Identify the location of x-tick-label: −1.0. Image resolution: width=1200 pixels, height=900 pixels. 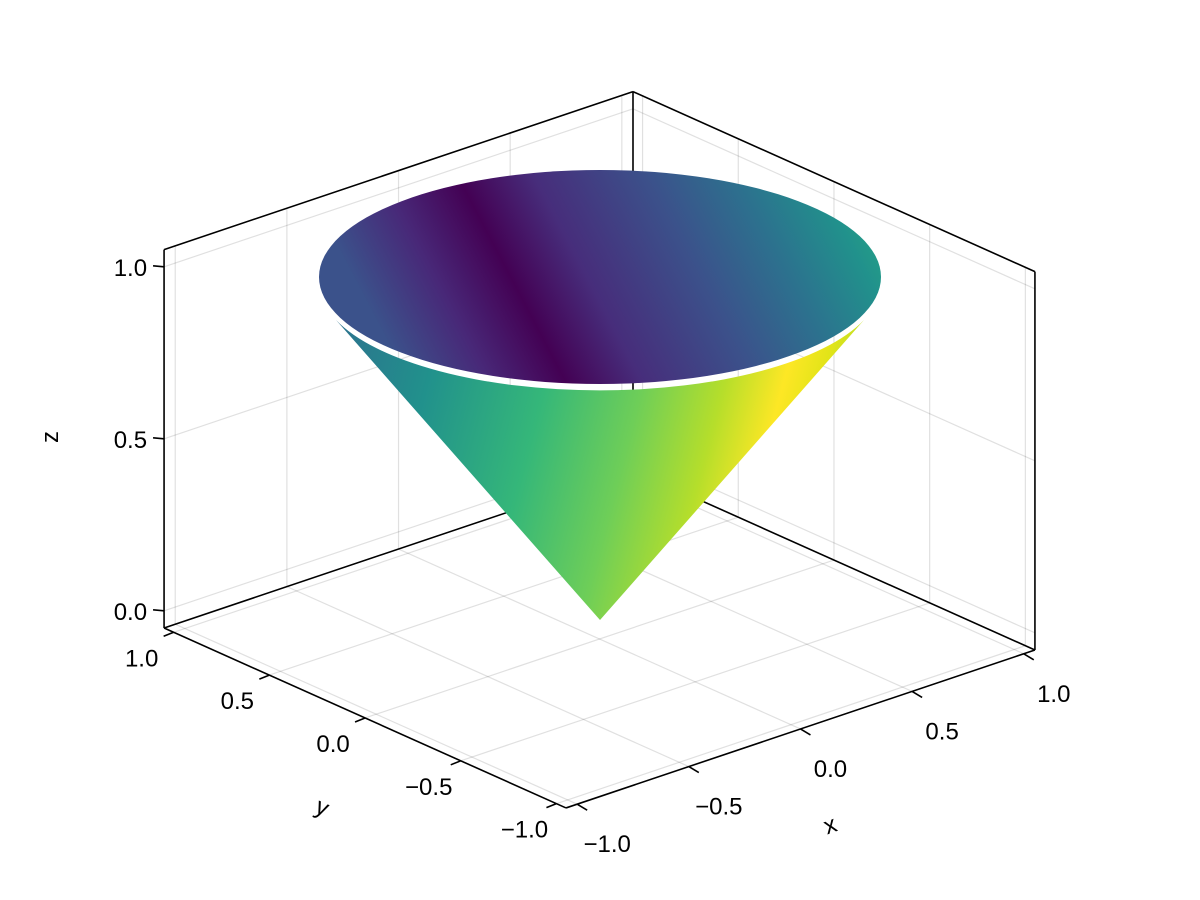
(606, 844).